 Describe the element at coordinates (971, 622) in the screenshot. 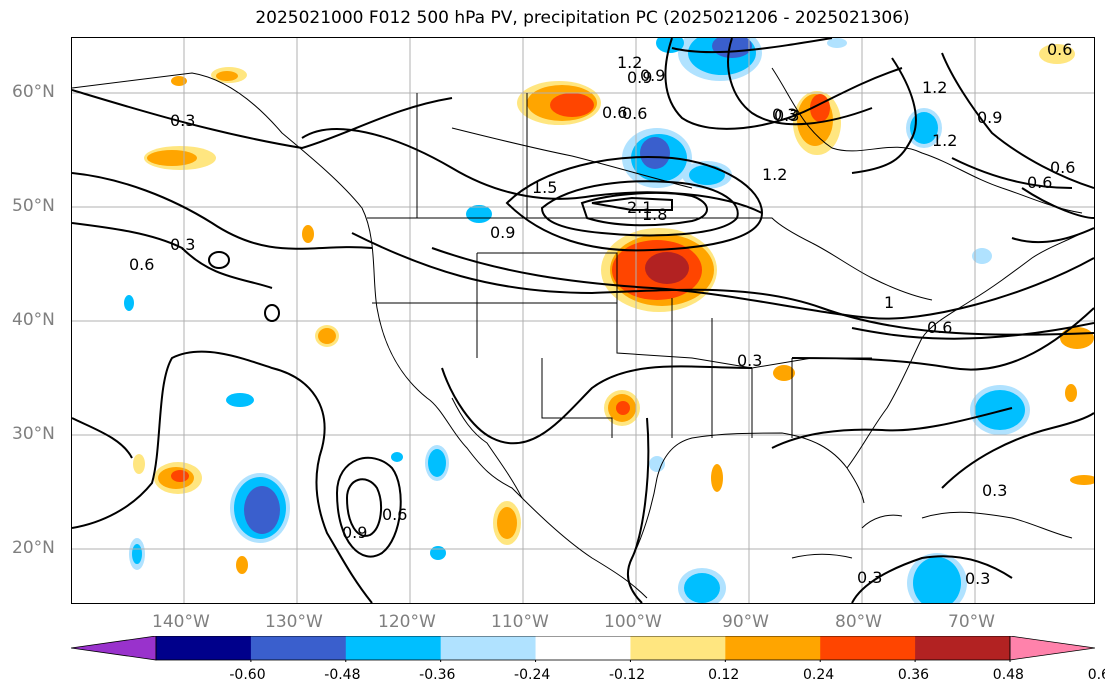

I see `lon-label-70w: 70°W` at that location.